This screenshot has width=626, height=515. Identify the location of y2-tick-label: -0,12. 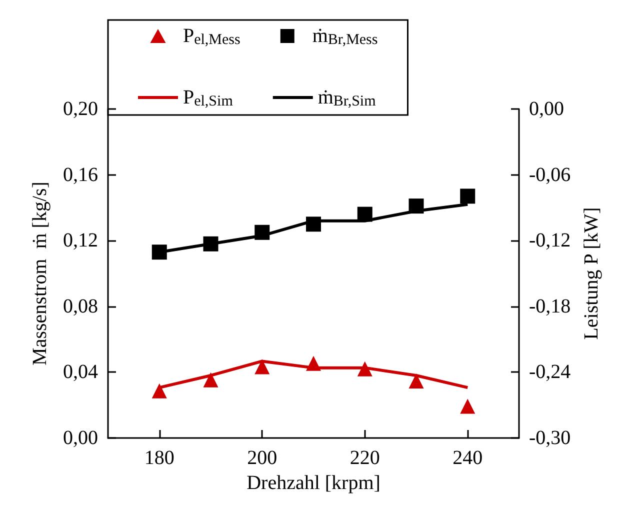
(550, 241).